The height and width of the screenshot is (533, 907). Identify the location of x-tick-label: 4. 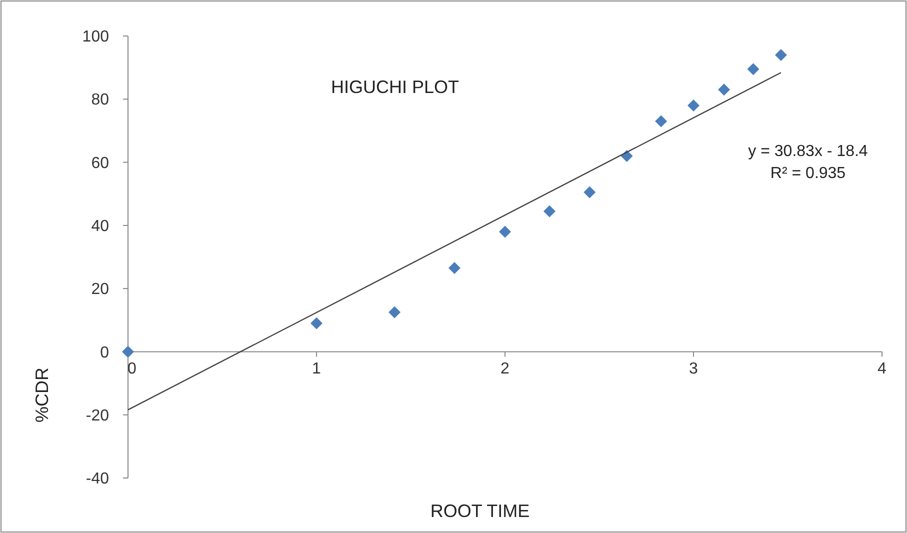
(882, 369).